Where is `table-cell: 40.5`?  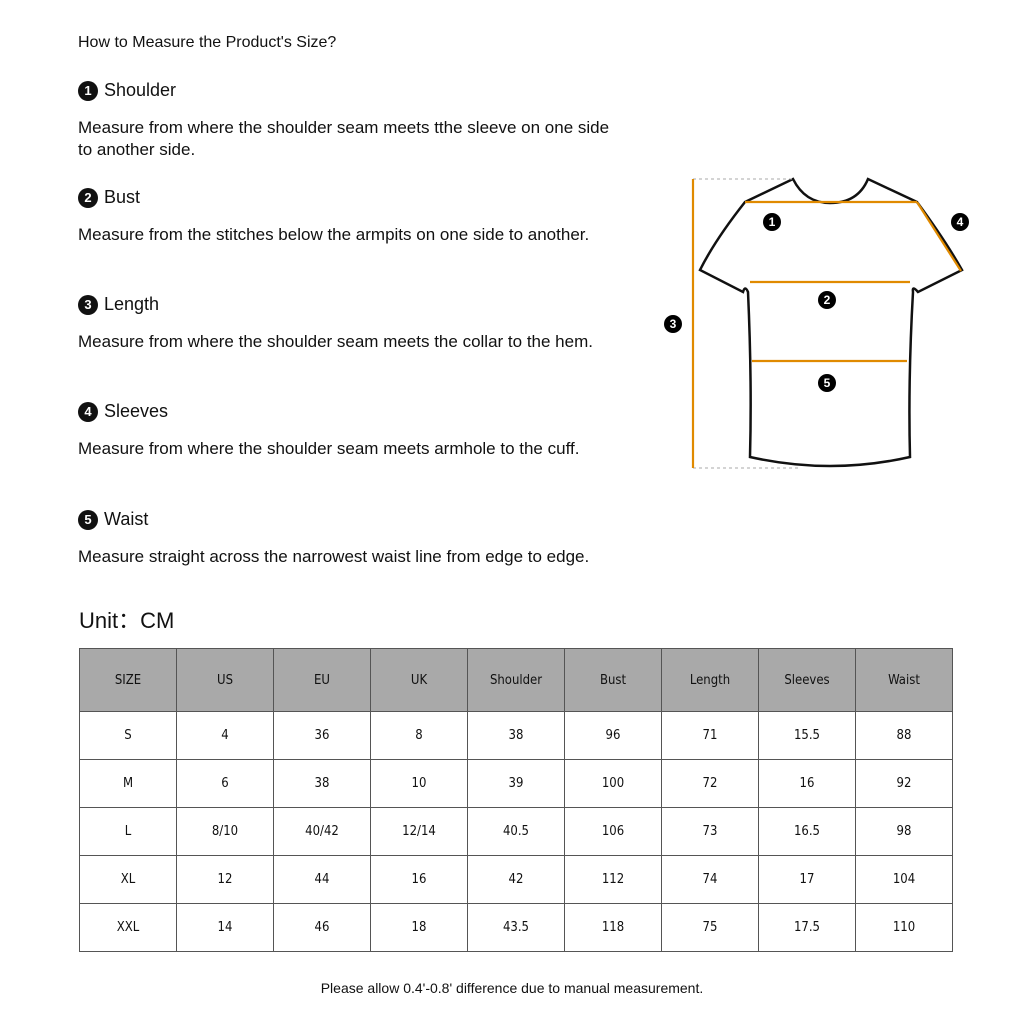
table-cell: 40.5 is located at coordinates (516, 831).